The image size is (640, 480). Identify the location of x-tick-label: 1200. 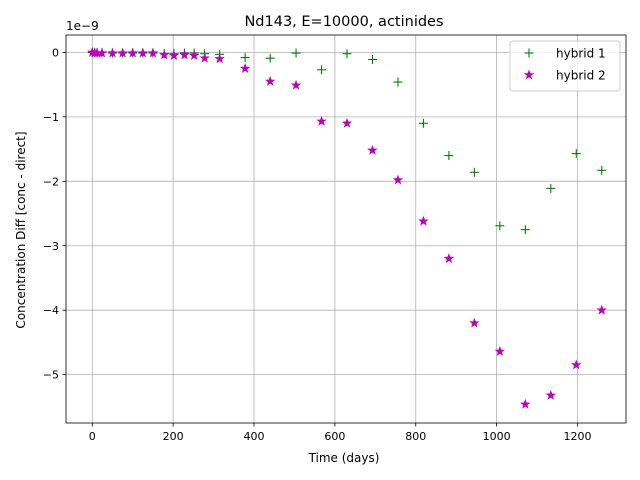
(577, 436).